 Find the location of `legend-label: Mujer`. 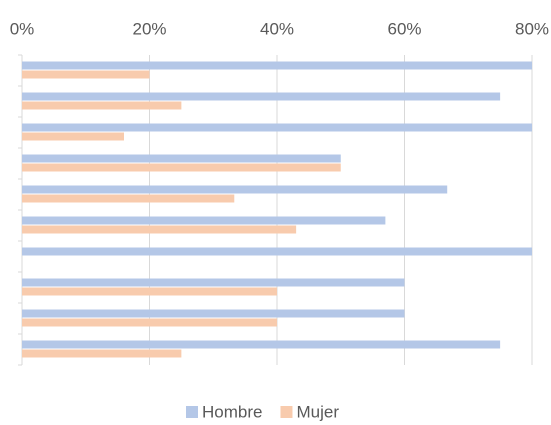

legend-label: Mujer is located at coordinates (317, 411).